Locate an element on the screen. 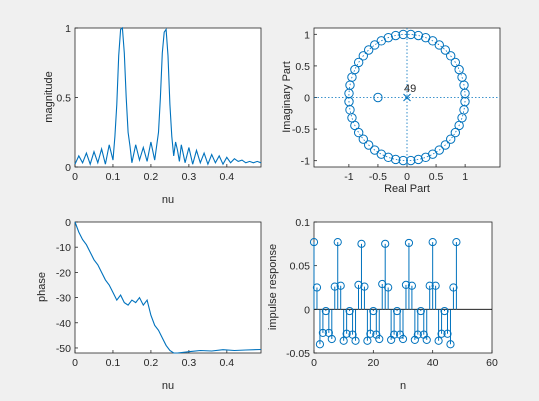 The height and width of the screenshot is (401, 539). y-axis-label: Imaginary Part is located at coordinates (287, 97).